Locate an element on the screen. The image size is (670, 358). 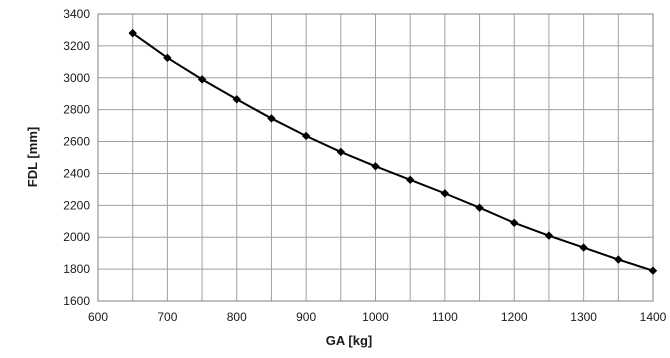
x-tick-label: 1100 is located at coordinates (445, 317).